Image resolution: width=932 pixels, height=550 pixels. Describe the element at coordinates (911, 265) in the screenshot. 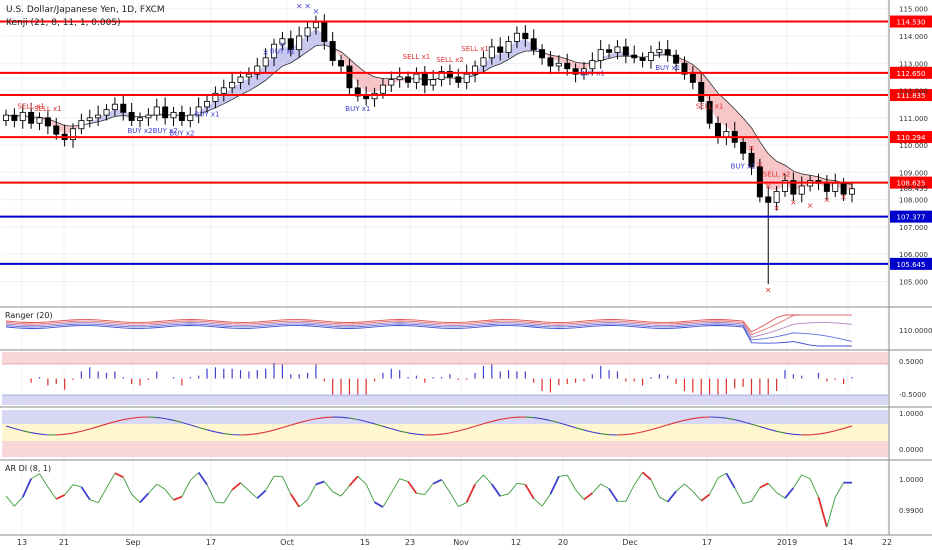

I see `level-price-label: 105.645` at that location.